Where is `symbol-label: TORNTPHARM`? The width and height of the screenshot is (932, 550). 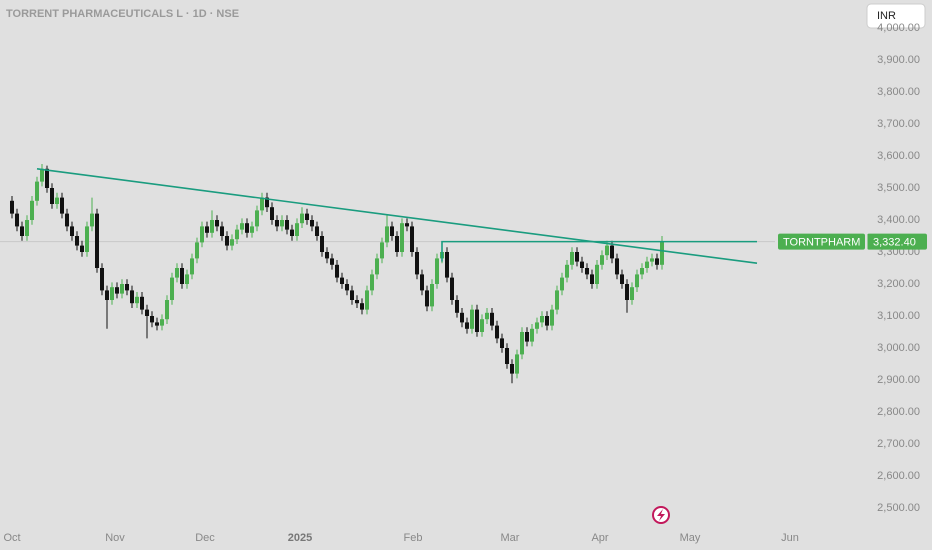 symbol-label: TORNTPHARM is located at coordinates (821, 243).